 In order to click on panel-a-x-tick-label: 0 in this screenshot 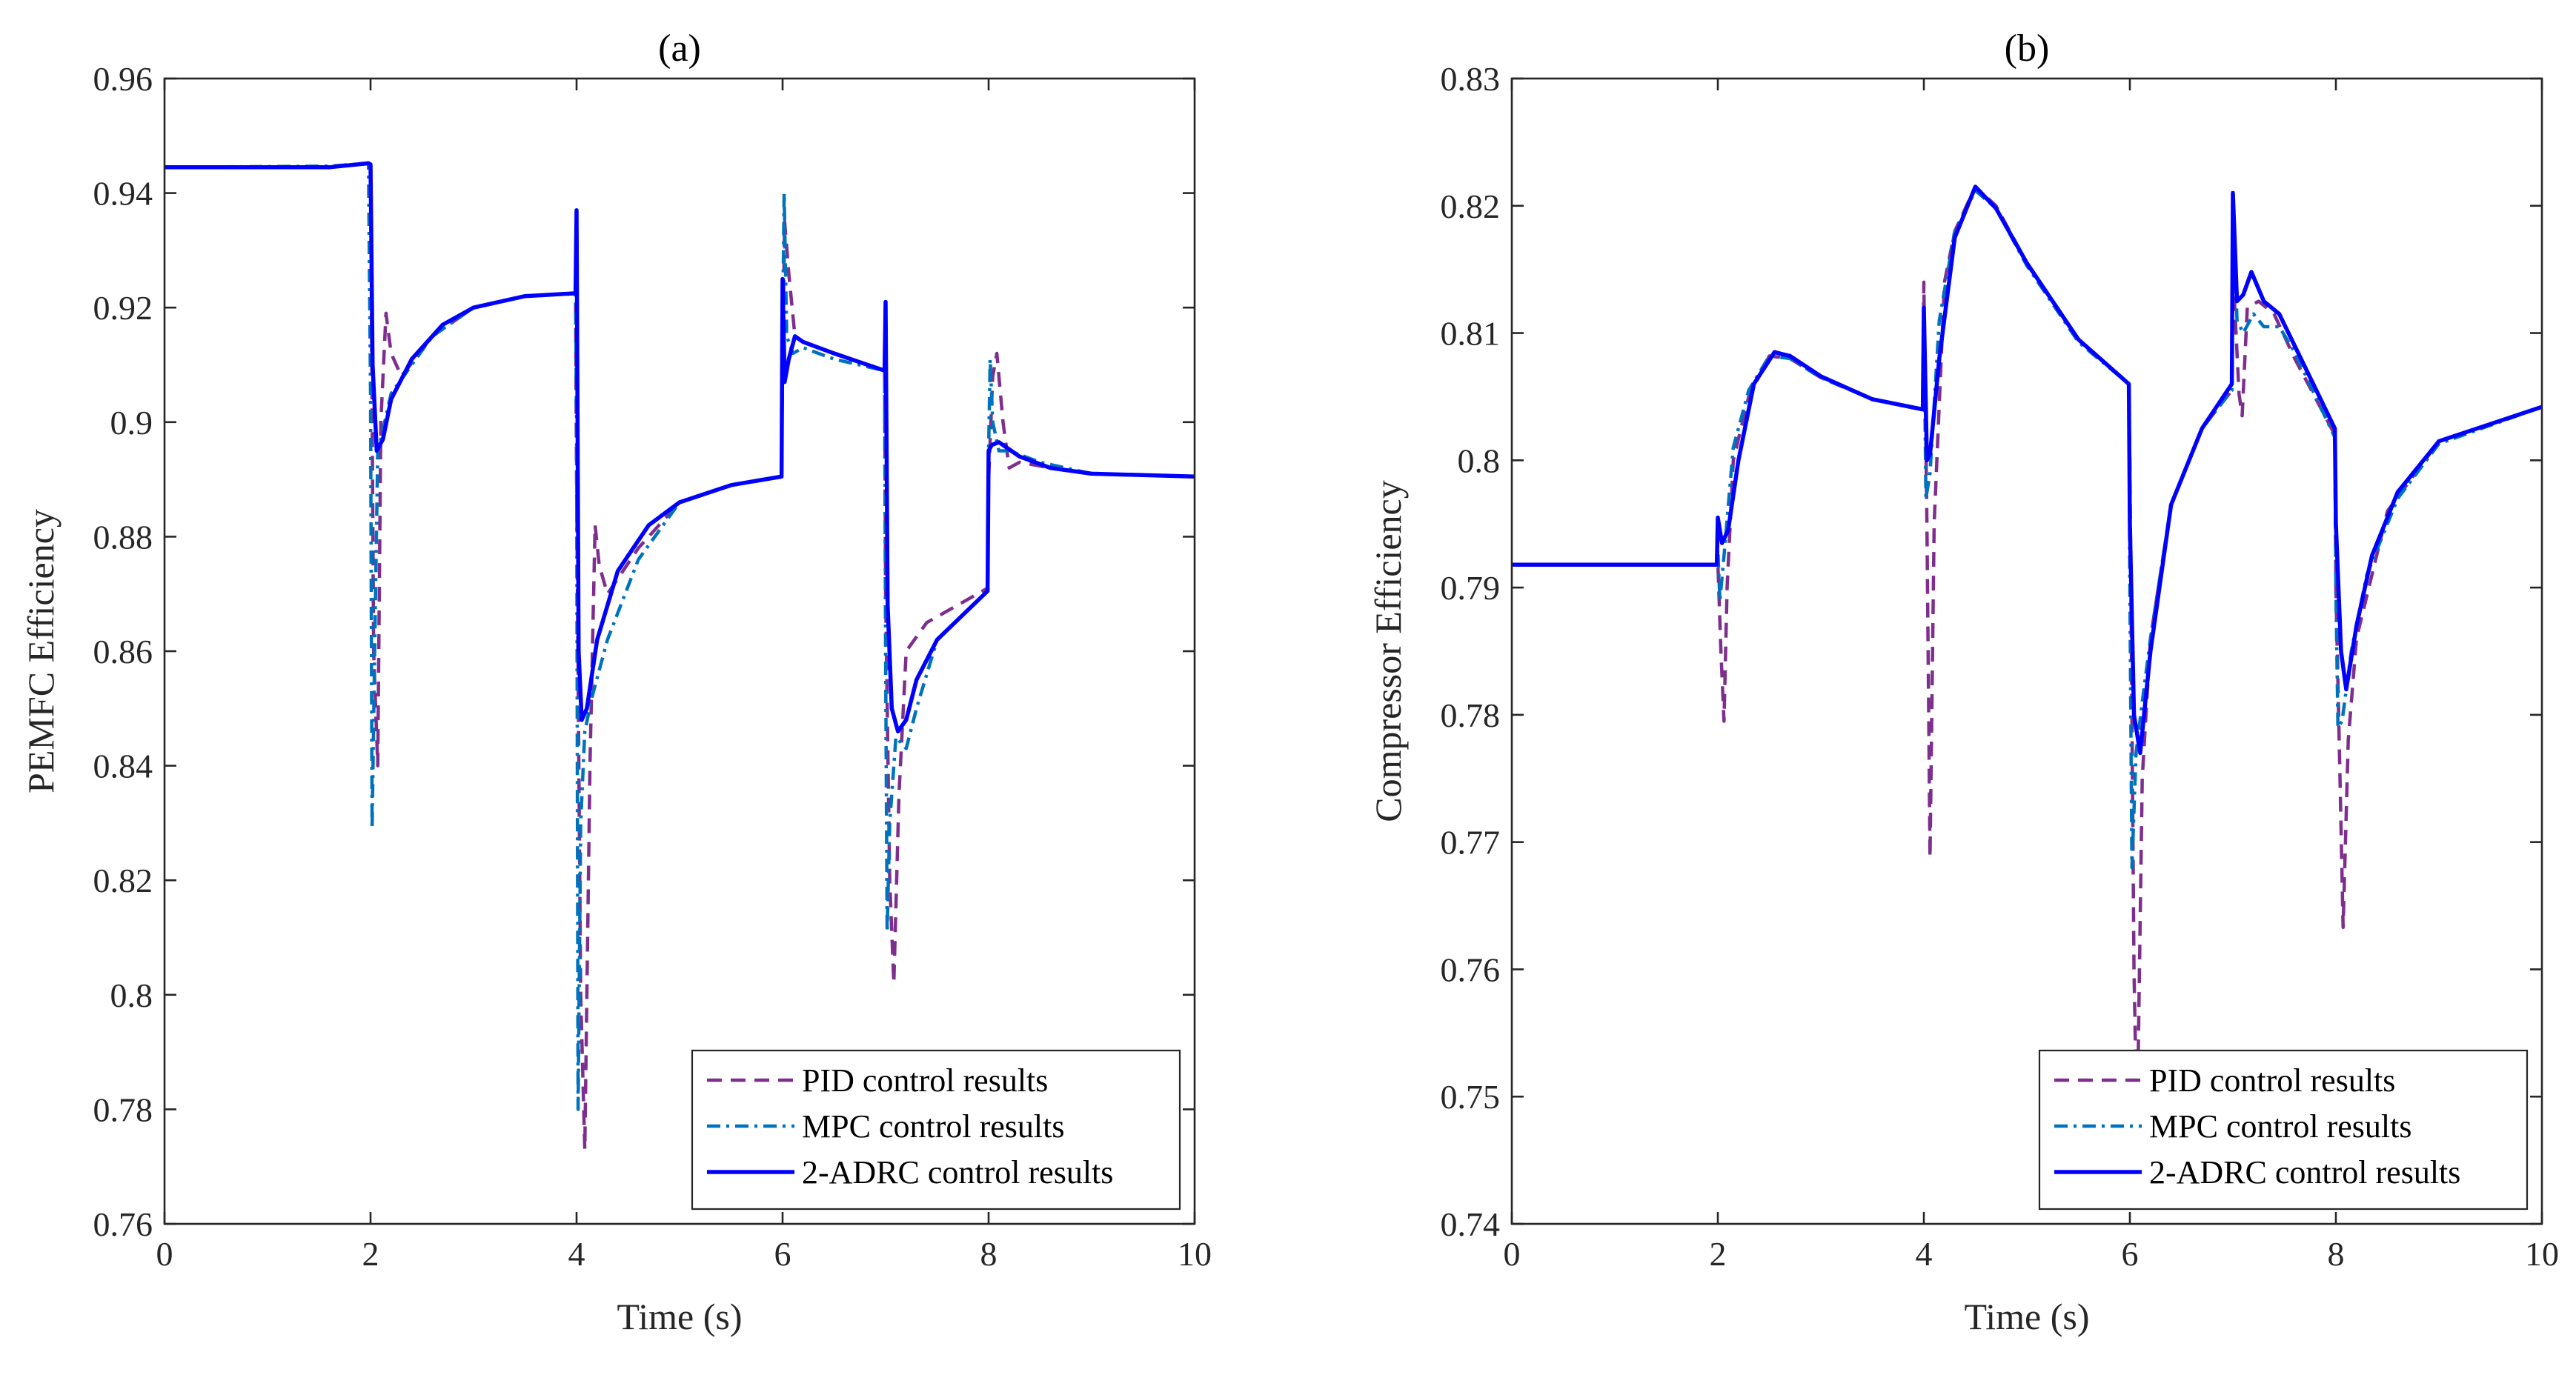, I will do `click(164, 1254)`.